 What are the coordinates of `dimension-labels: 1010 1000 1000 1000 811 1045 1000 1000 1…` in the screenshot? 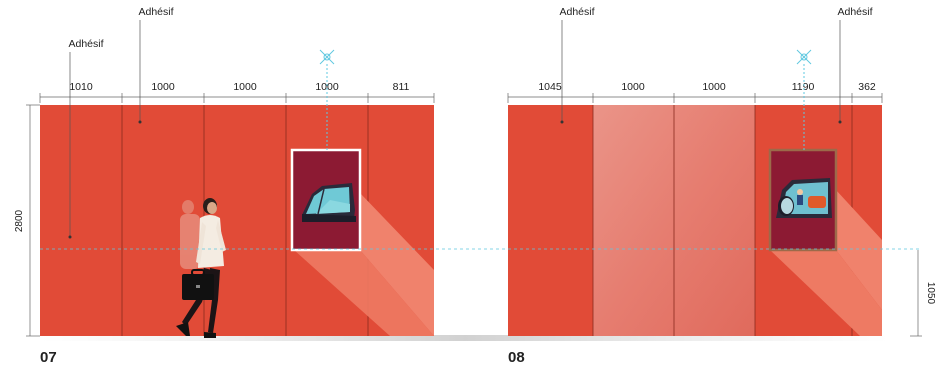 It's located at (472, 87).